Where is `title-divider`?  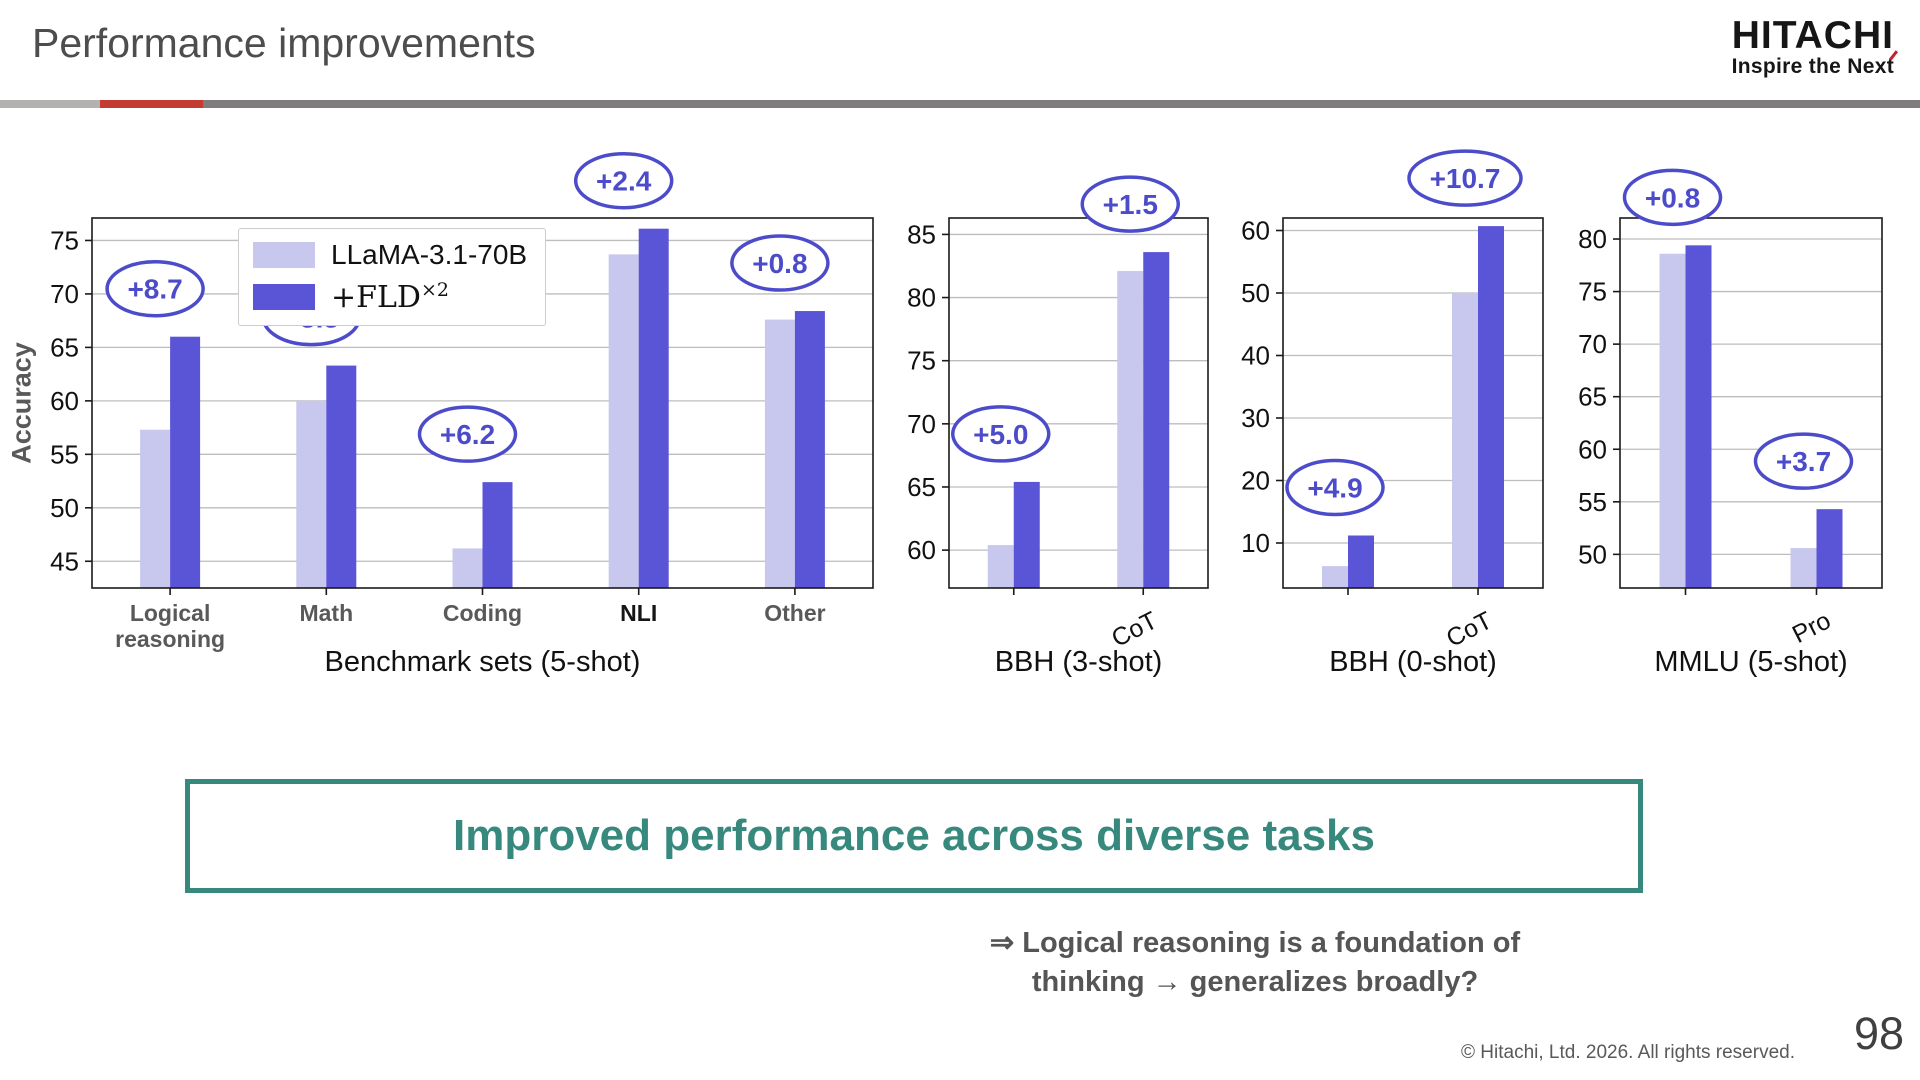 title-divider is located at coordinates (960, 104).